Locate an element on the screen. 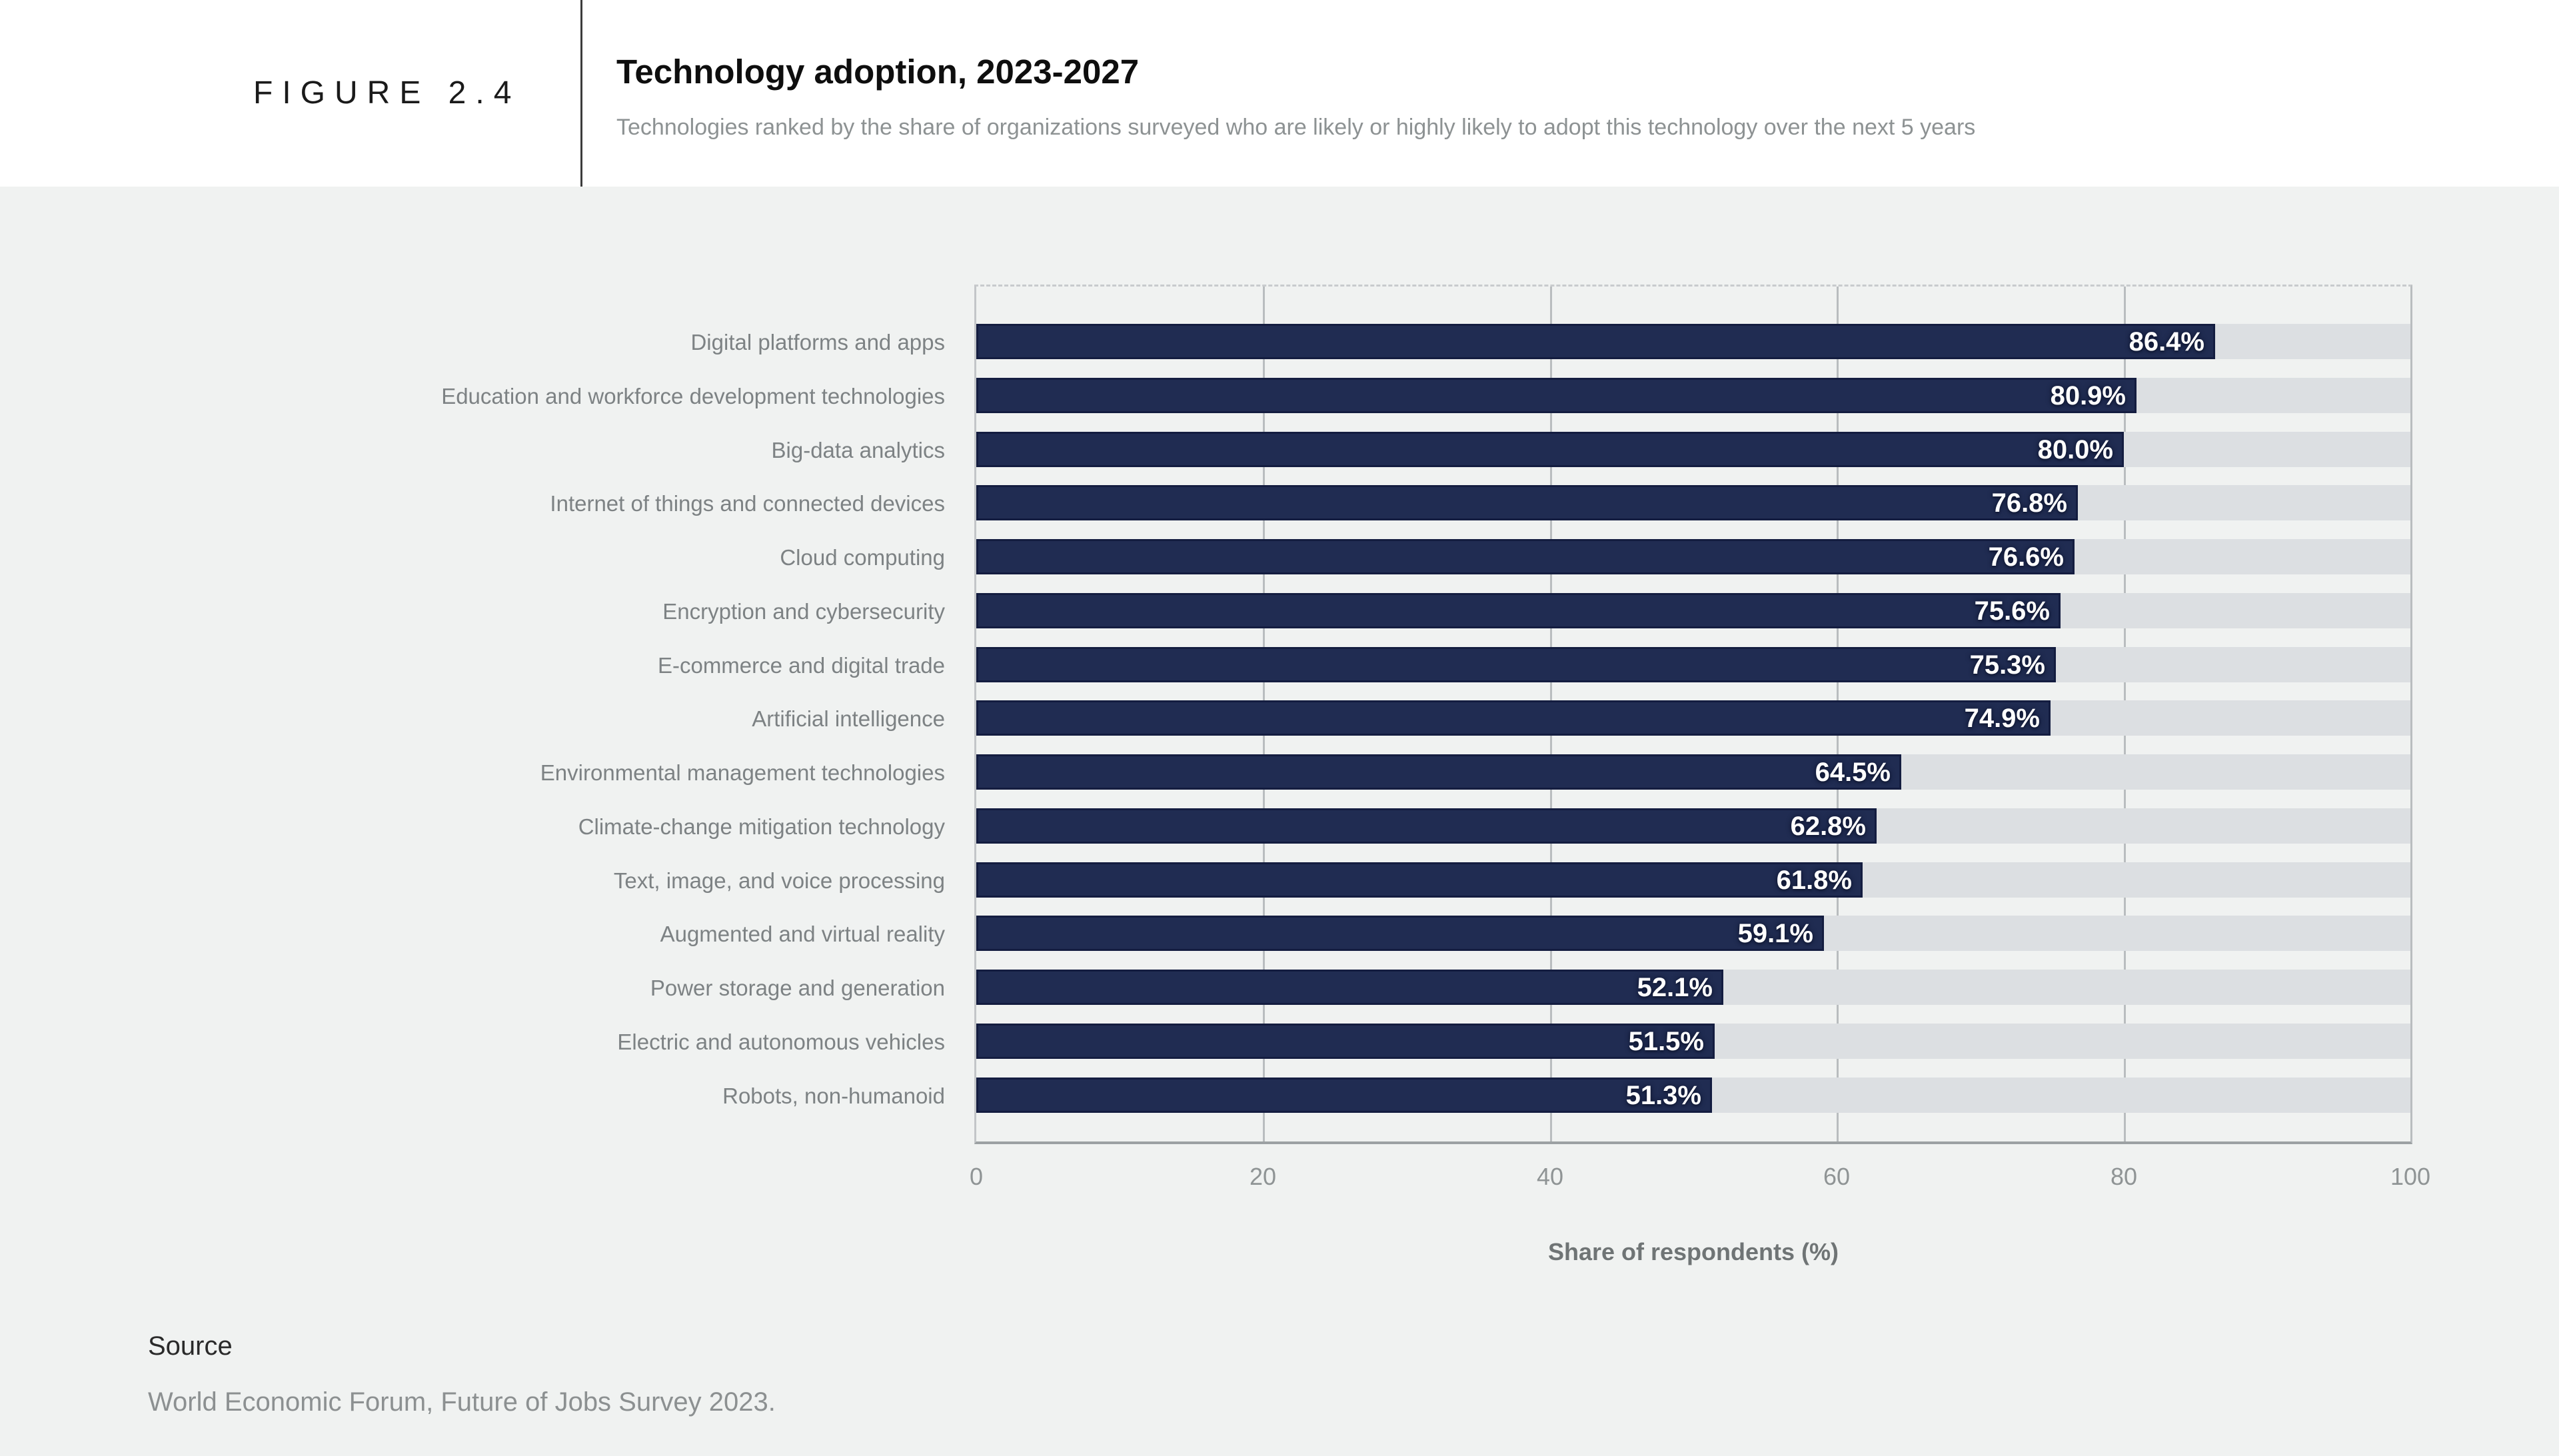 The image size is (2559, 1456). category-label: Internet of things and connected devices is located at coordinates (747, 503).